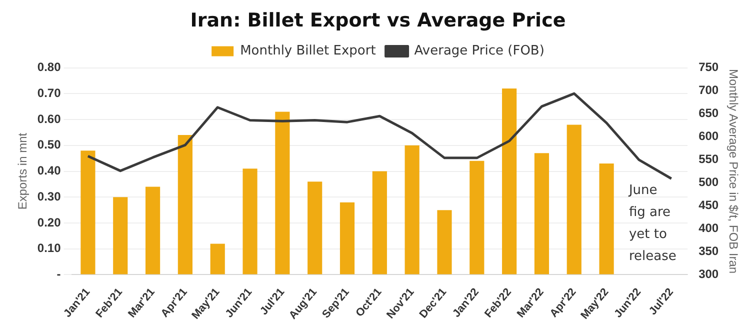 This screenshot has width=756, height=333. I want to click on legend-label: Monthly Billet Export, so click(308, 51).